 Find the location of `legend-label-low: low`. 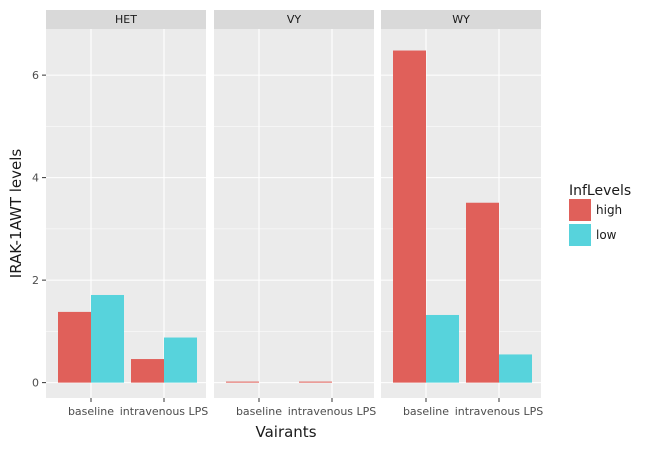

legend-label-low: low is located at coordinates (606, 235).